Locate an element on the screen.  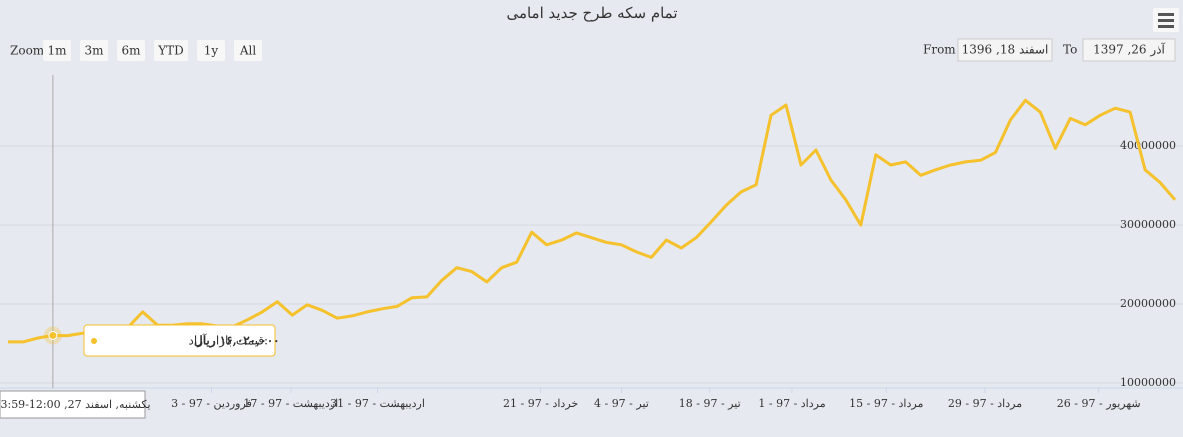
y-tick-label: 20000000 is located at coordinates (1148, 303).